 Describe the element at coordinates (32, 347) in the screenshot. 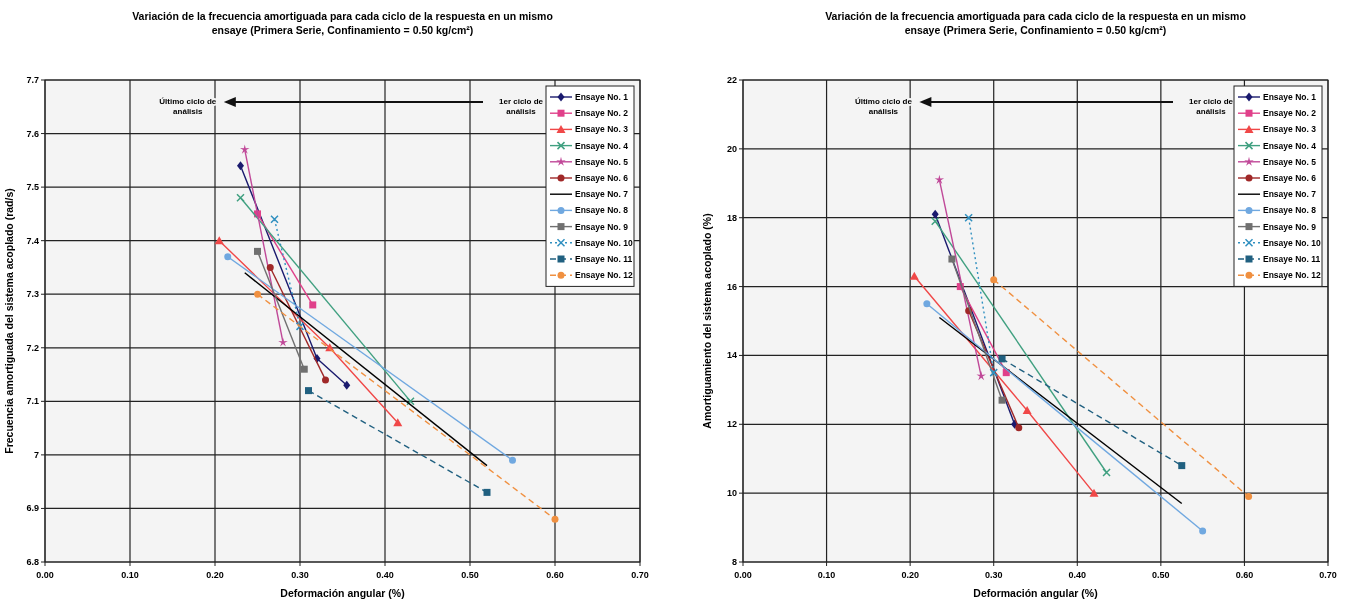

I see `y-tick-label: 7.2` at that location.